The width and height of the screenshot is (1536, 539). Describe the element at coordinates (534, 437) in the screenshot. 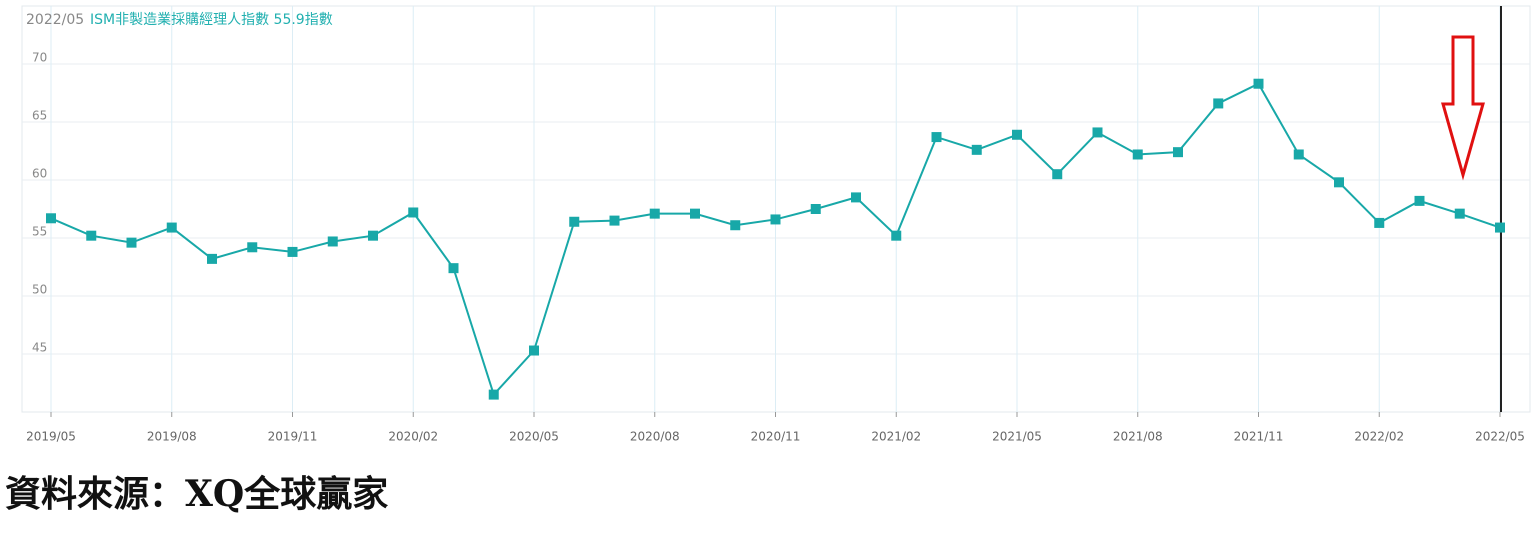

I see `x-tick-label: 2020/05` at that location.